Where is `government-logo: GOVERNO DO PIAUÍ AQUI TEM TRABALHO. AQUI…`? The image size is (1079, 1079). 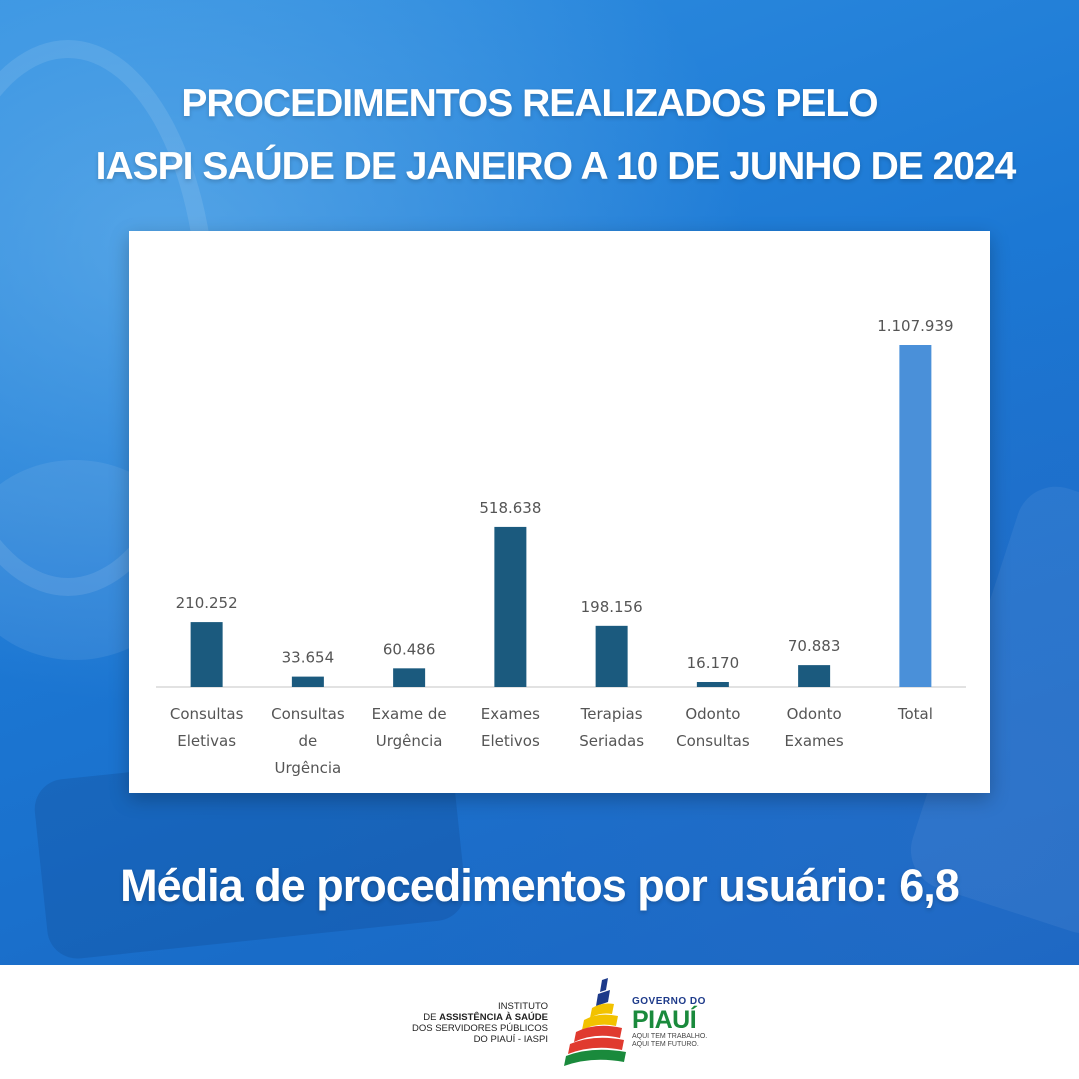 government-logo: GOVERNO DO PIAUÍ AQUI TEM TRABALHO. AQUI… is located at coordinates (669, 1022).